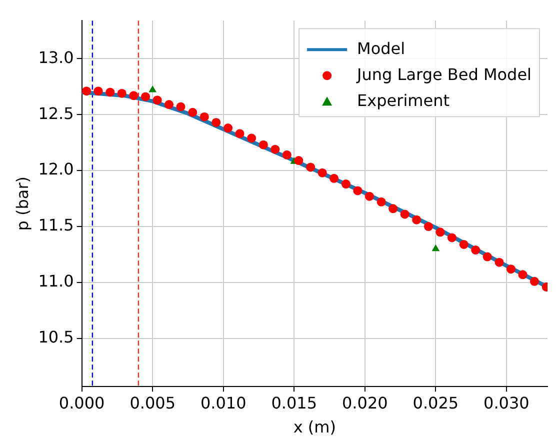 Image resolution: width=560 pixels, height=448 pixels. Describe the element at coordinates (507, 402) in the screenshot. I see `x-tick-label: 0.030` at that location.